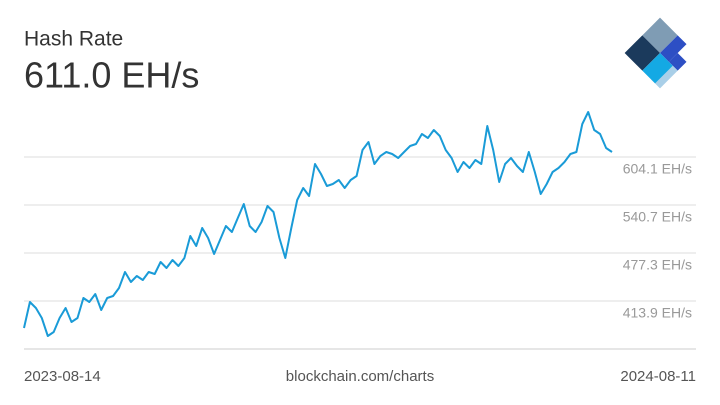 This screenshot has width=720, height=405. What do you see at coordinates (360, 376) in the screenshot?
I see `source-label: blockchain.com/charts` at bounding box center [360, 376].